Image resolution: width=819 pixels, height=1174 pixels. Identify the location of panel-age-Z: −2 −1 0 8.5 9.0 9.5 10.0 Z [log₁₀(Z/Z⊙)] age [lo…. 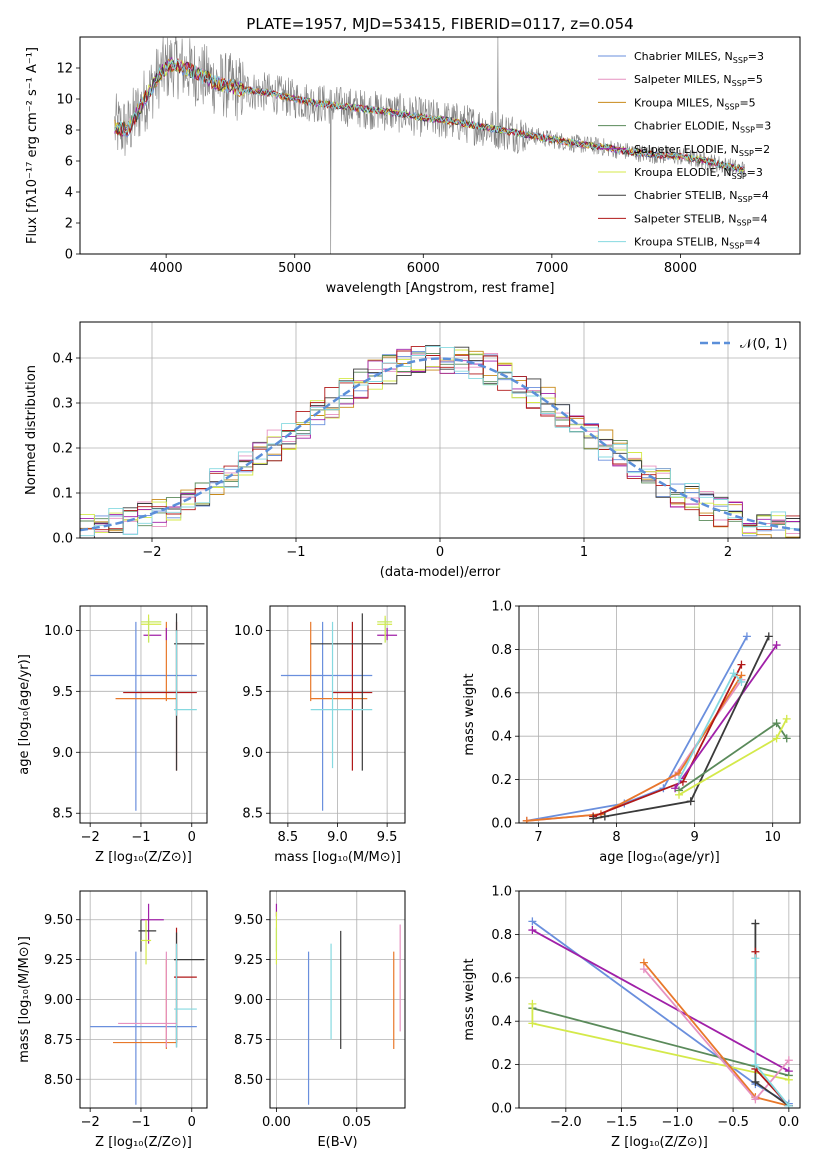
(112, 735).